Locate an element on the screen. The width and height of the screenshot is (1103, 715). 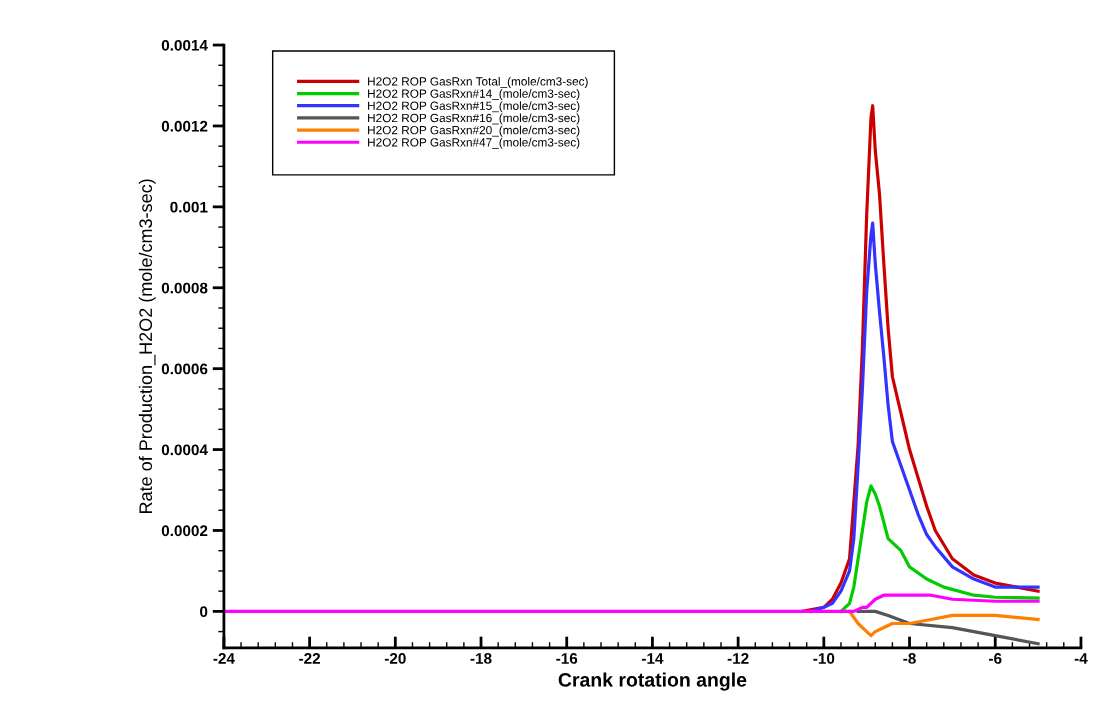
y-tick-label: 0.0008 is located at coordinates (184, 288).